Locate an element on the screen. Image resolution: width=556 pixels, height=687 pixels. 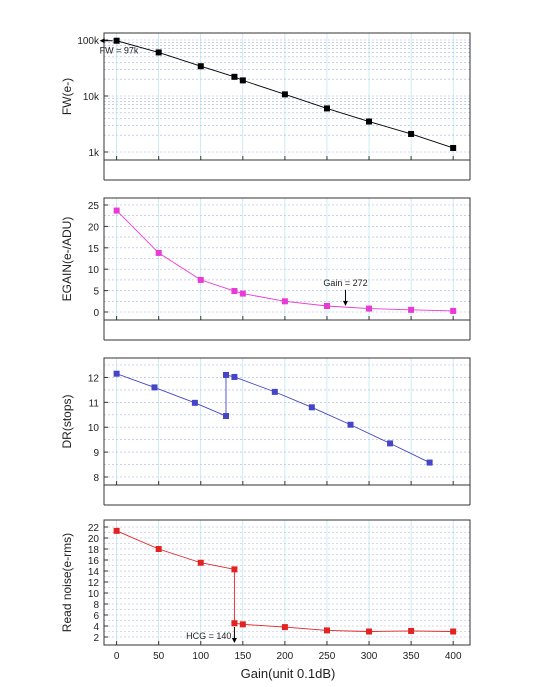
y-tick-label: 15 is located at coordinates (94, 249).